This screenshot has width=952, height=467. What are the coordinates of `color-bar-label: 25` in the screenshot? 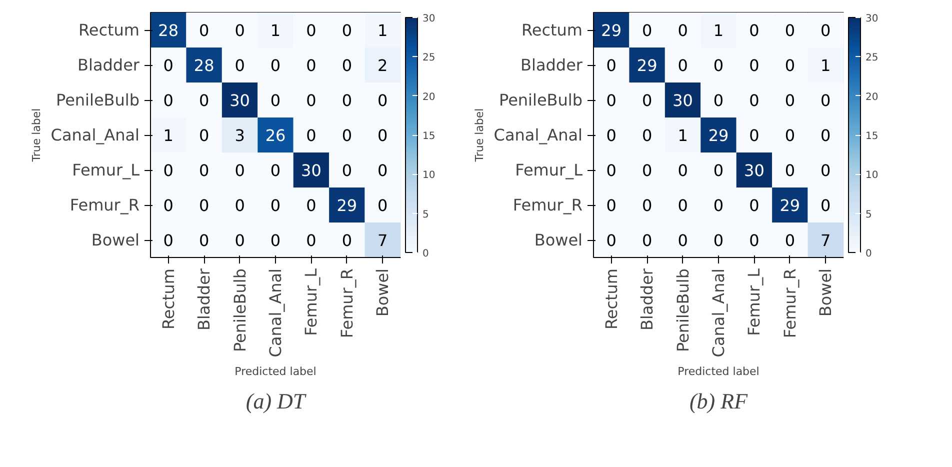 It's located at (429, 58).